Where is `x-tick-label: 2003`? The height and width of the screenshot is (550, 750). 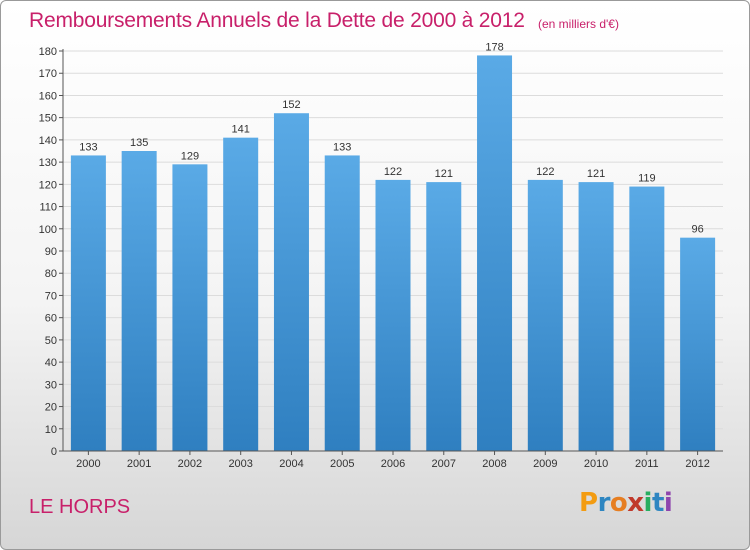 x-tick-label: 2003 is located at coordinates (240, 464).